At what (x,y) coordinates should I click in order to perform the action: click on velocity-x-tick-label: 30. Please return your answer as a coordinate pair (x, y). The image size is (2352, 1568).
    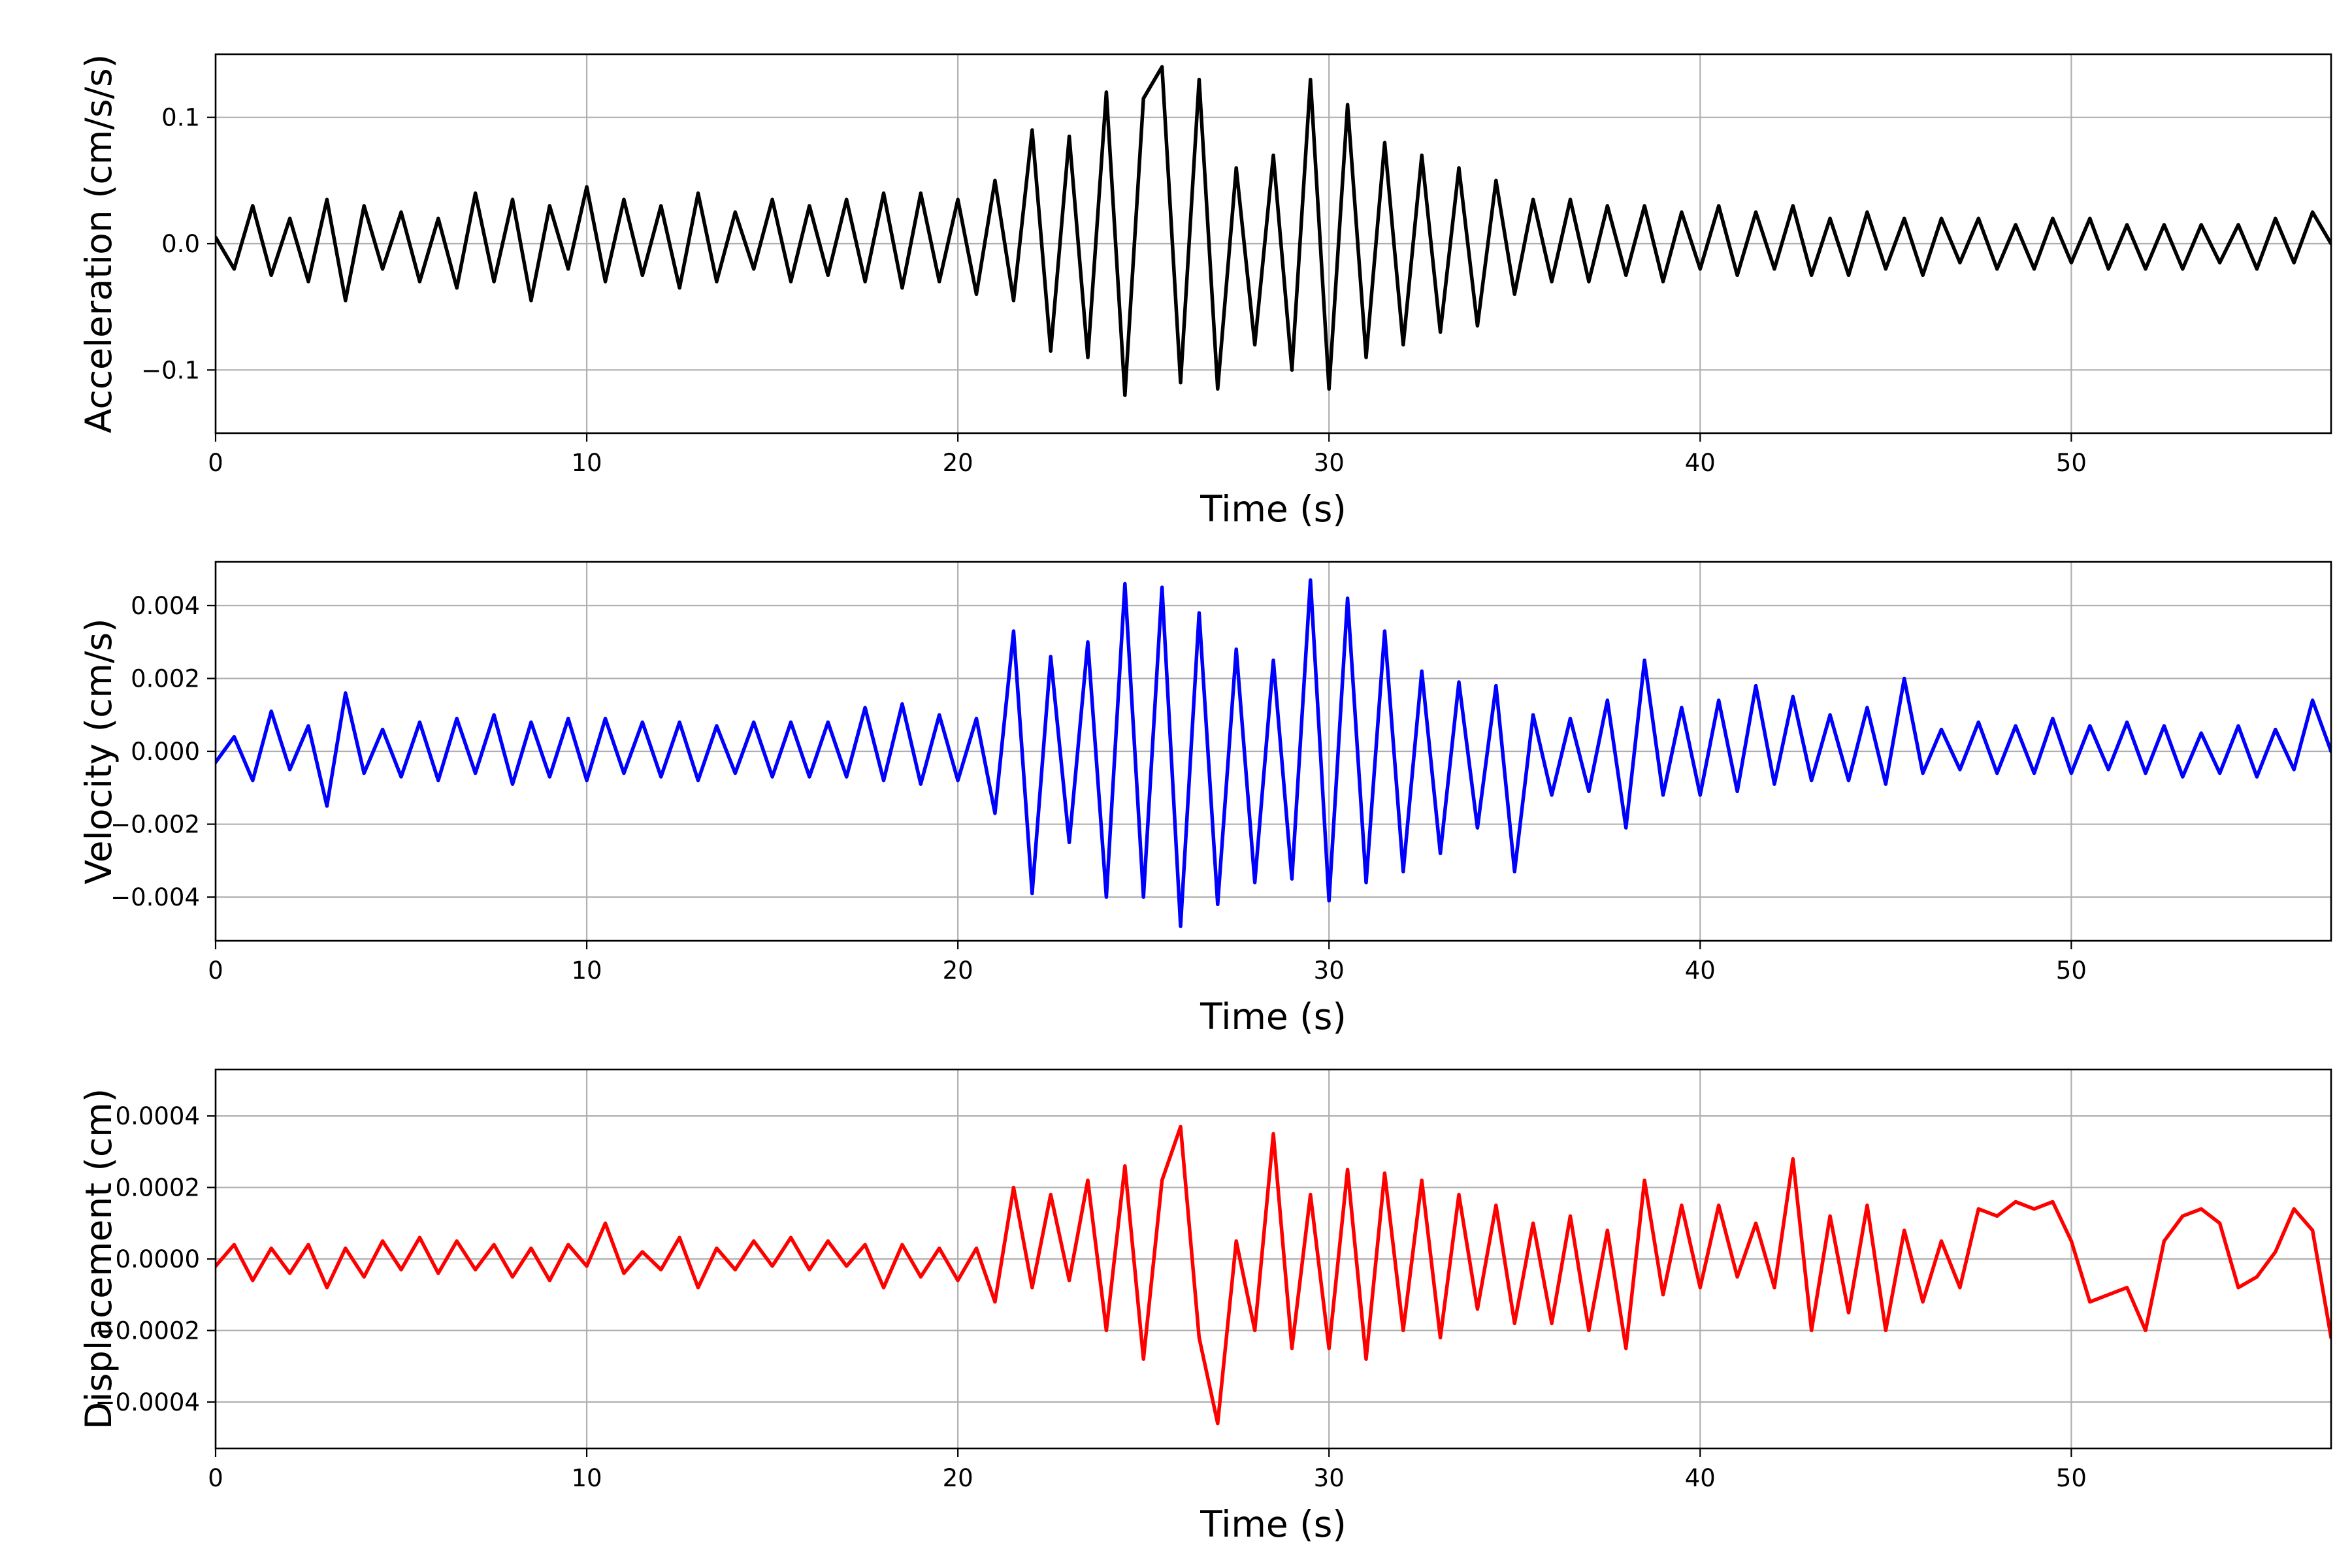
    Looking at the image, I should click on (1329, 970).